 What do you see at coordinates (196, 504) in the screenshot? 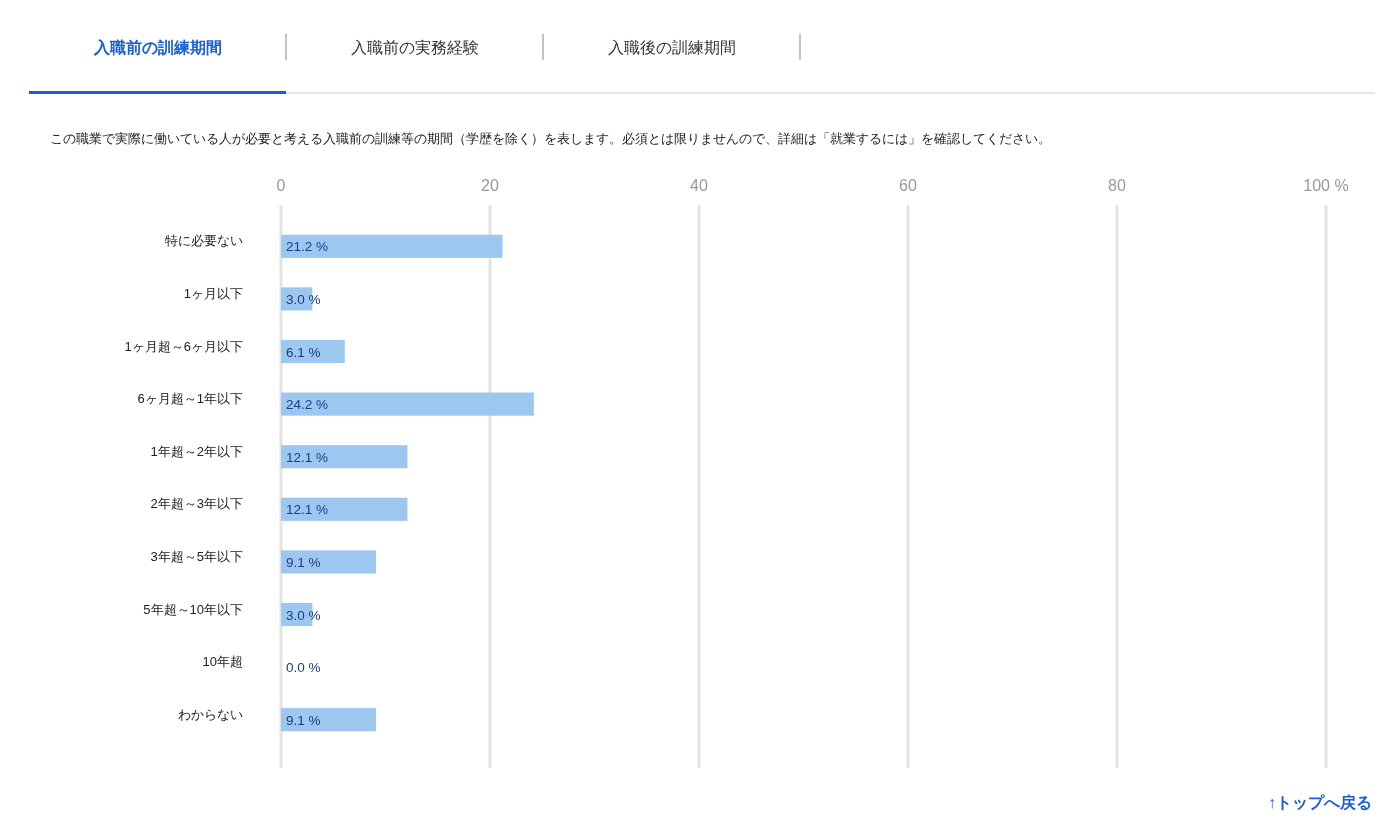
I see `y-tick-label: 2年超～3年以下` at bounding box center [196, 504].